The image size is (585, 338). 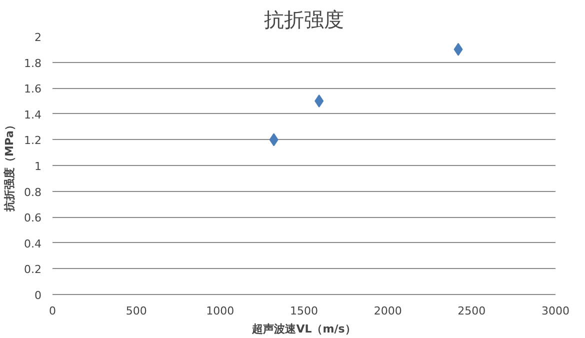 What do you see at coordinates (388, 311) in the screenshot?
I see `x-tick-label: 2000` at bounding box center [388, 311].